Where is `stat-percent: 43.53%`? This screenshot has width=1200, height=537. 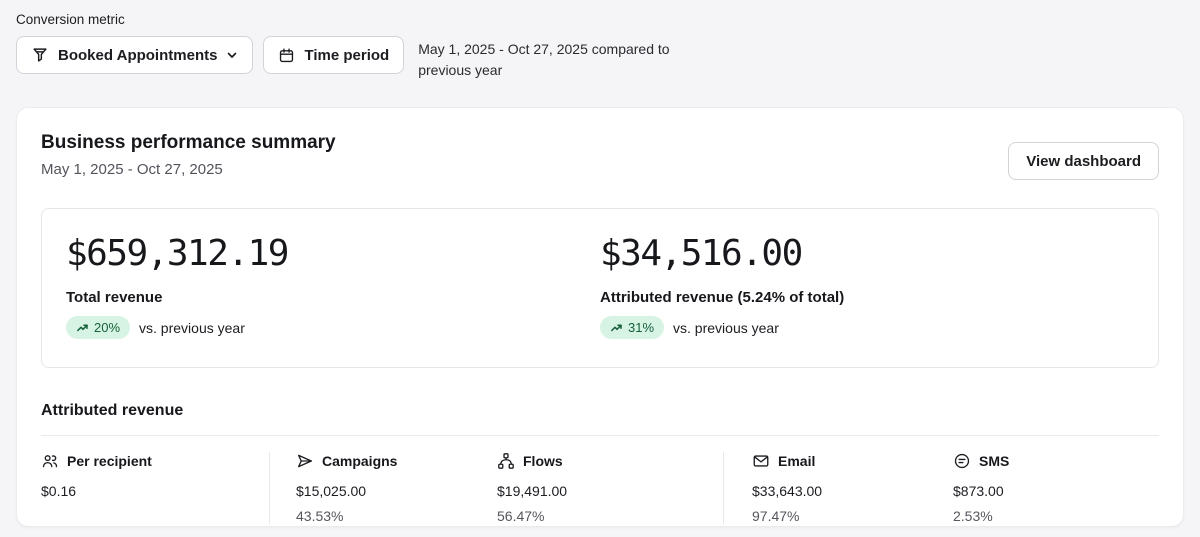
stat-percent: 43.53% is located at coordinates (320, 516).